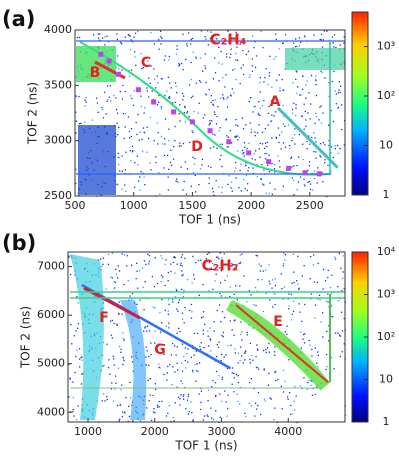  I want to click on density-feature, so click(315, 59).